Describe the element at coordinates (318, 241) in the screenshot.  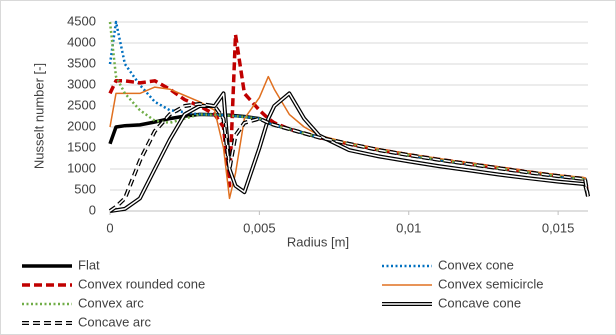
I see `x-axis-label: Radius [m]` at that location.